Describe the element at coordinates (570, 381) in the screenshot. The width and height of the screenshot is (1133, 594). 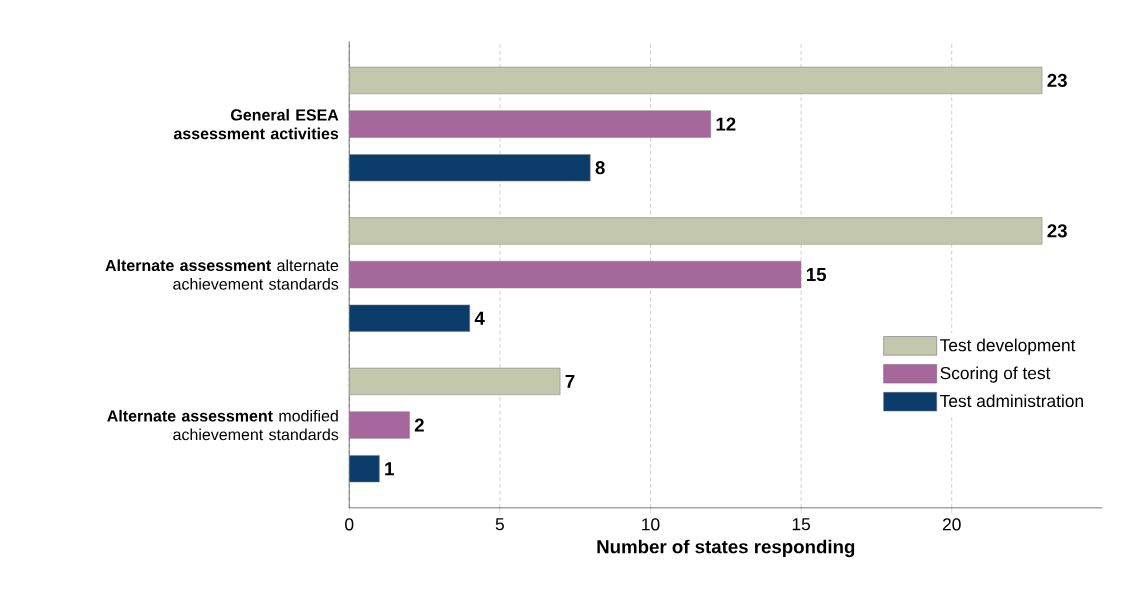
I see `data-label: 7` at that location.